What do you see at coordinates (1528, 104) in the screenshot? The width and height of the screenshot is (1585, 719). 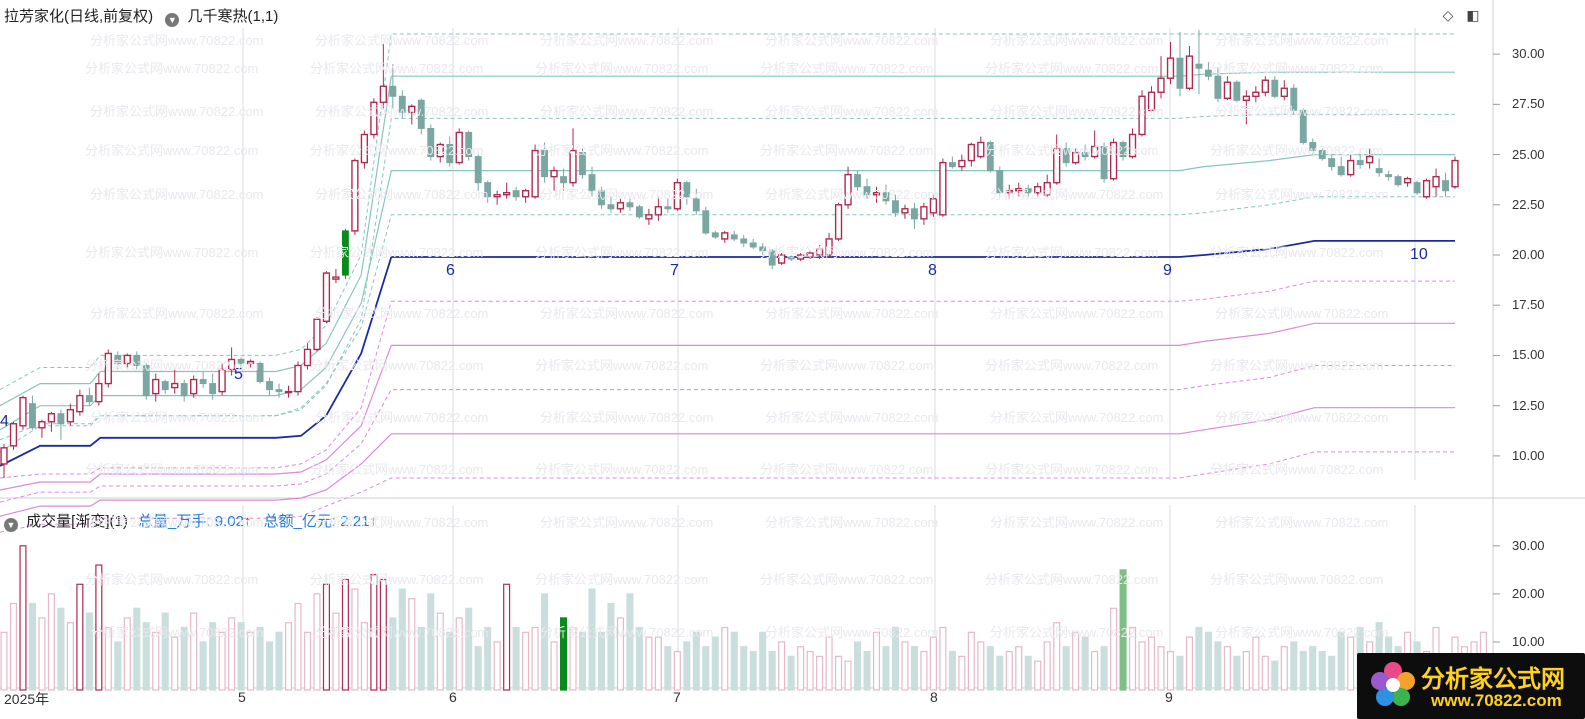 I see `y-tick-label: 27.50` at bounding box center [1528, 104].